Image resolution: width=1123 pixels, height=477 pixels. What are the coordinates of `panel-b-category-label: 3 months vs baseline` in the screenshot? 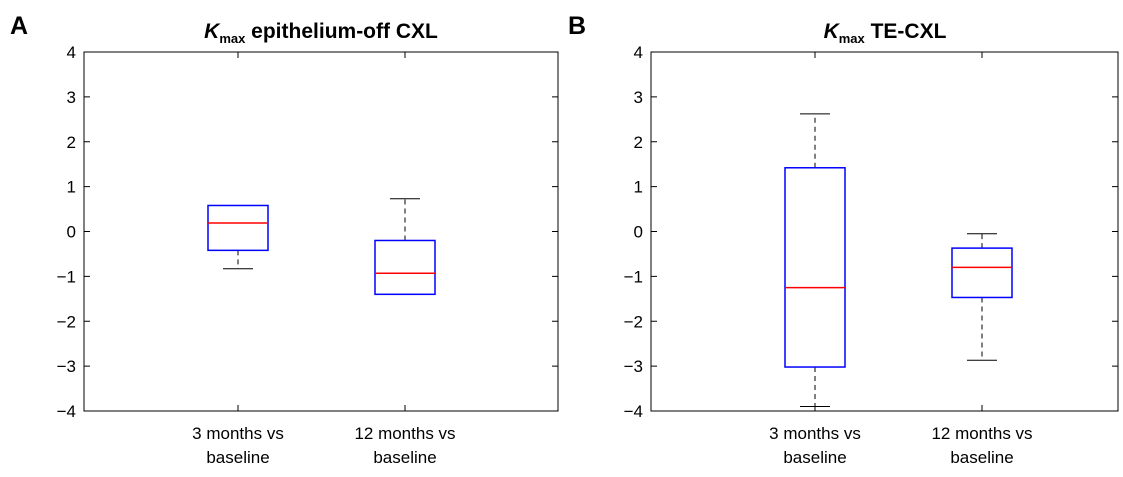 It's located at (815, 445).